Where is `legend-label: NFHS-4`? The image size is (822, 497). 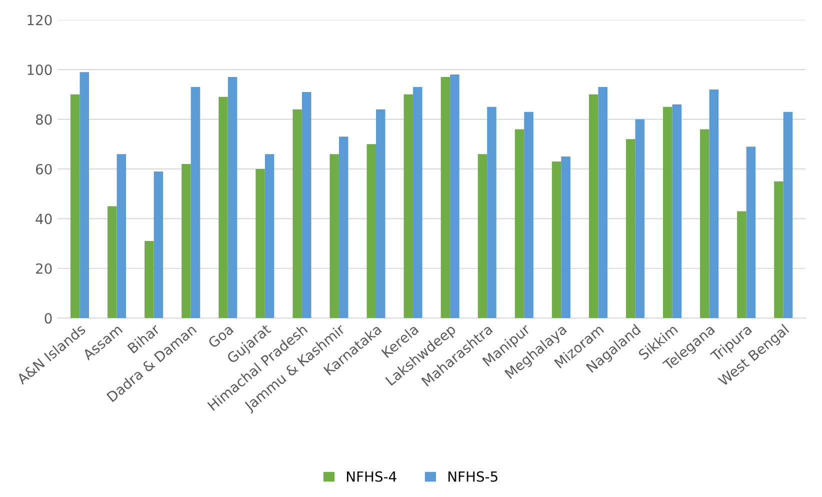
legend-label: NFHS-4 is located at coordinates (371, 476).